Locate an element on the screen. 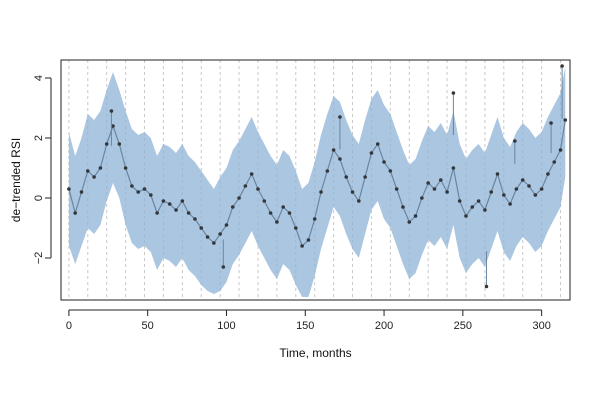 The image size is (600, 400). x-tick-label: 200 is located at coordinates (384, 326).